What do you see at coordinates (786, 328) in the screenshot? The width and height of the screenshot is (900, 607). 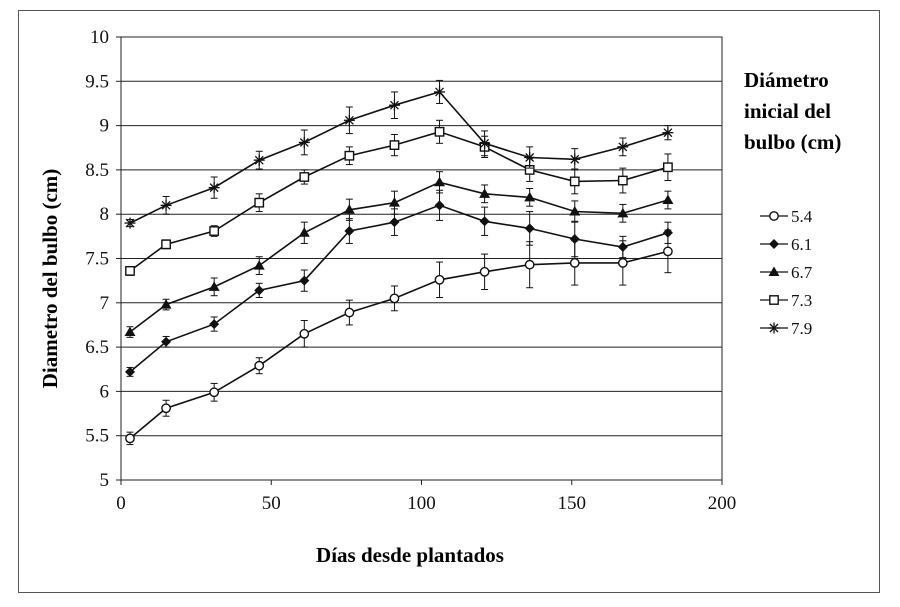 I see `legend-item-7.9: 7.9` at bounding box center [786, 328].